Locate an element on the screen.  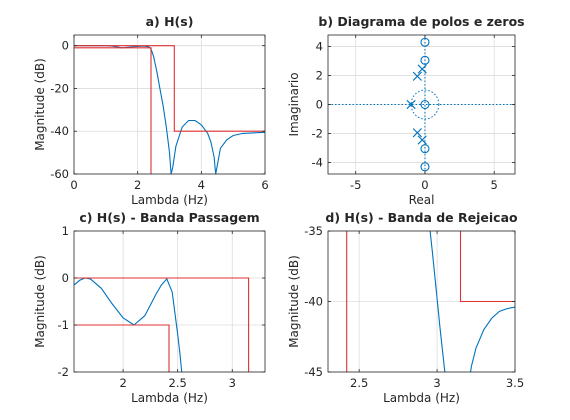
y-tick-label: -60 is located at coordinates (59, 174).